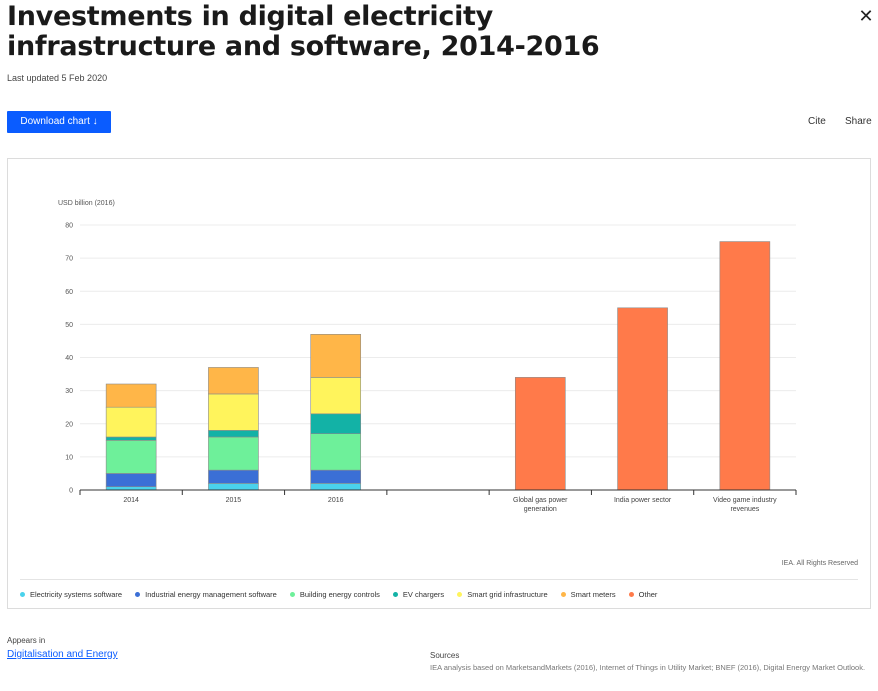 The image size is (878, 691). I want to click on legend-item: Building energy controls, so click(334, 594).